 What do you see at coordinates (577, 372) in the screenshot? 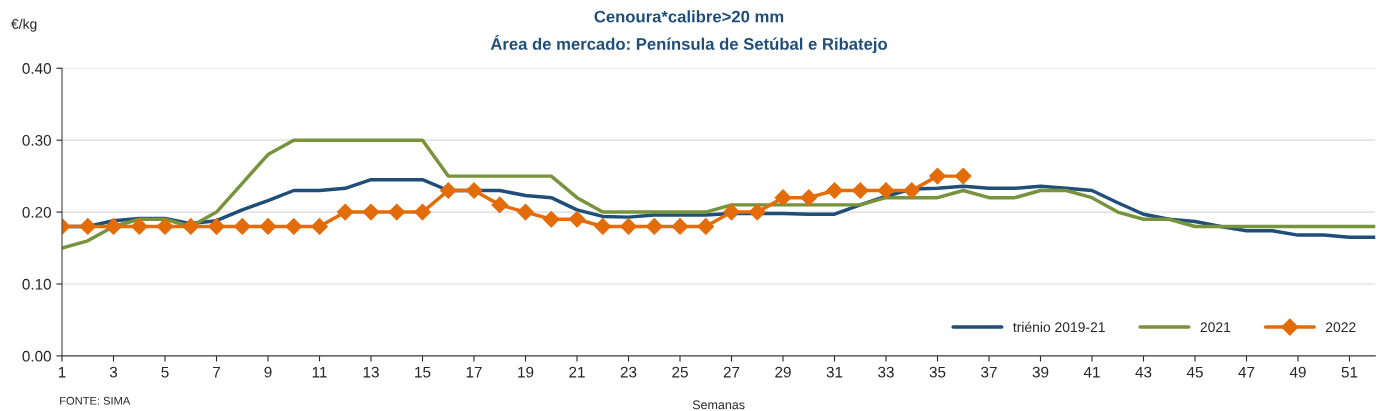
I see `x-tick-label: 21` at bounding box center [577, 372].